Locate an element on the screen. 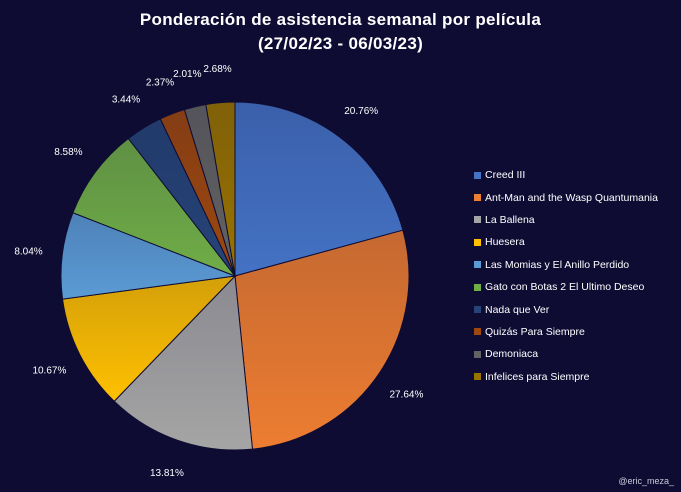 The image size is (681, 492). slice-value-label: 8.04% is located at coordinates (28, 252).